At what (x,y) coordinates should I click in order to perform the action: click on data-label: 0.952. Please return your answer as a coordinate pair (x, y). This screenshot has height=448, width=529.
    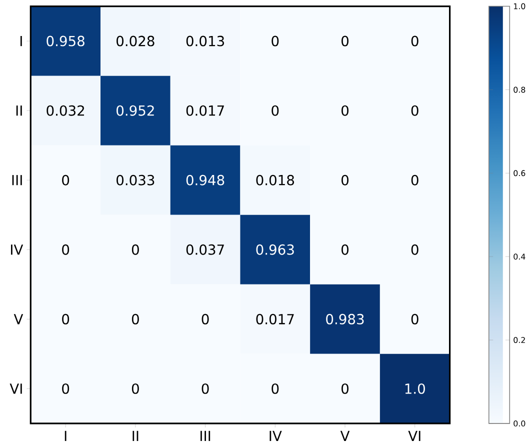
    Looking at the image, I should click on (135, 110).